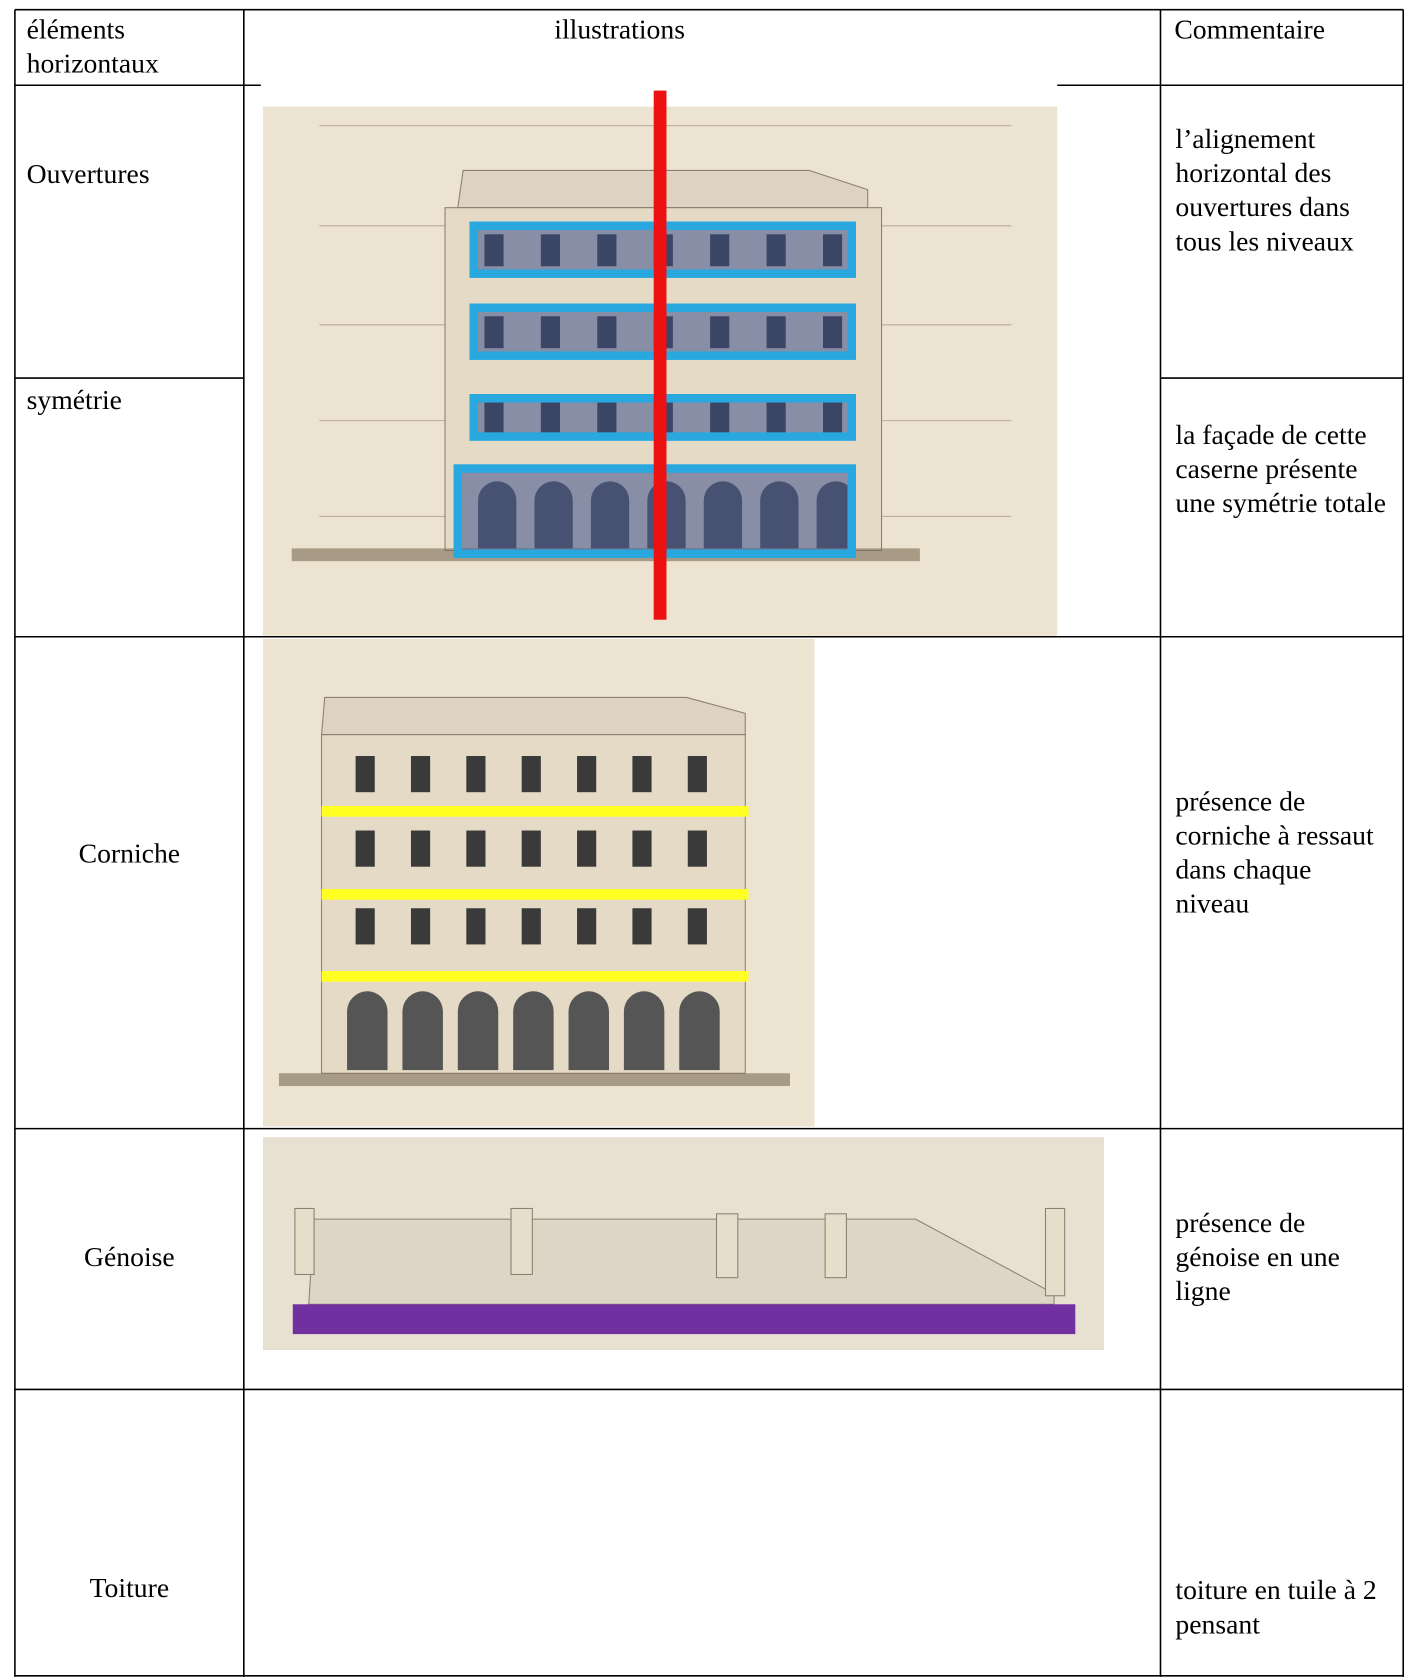 This screenshot has height=1677, width=1416. What do you see at coordinates (88, 174) in the screenshot?
I see `row-label: Ouvertures` at bounding box center [88, 174].